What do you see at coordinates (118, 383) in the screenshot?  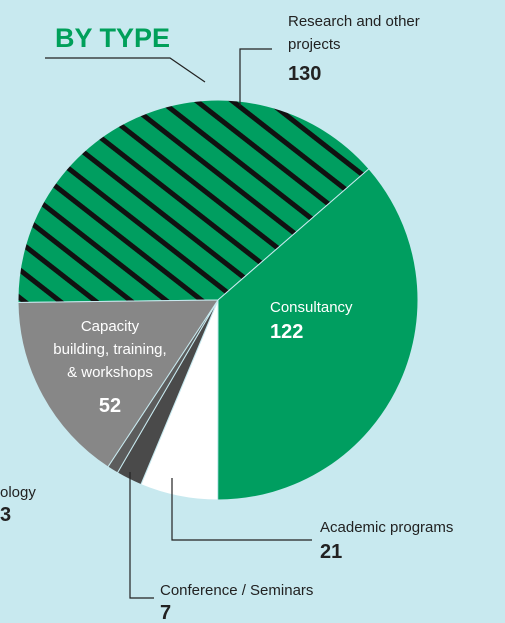 I see `pie-slice` at bounding box center [118, 383].